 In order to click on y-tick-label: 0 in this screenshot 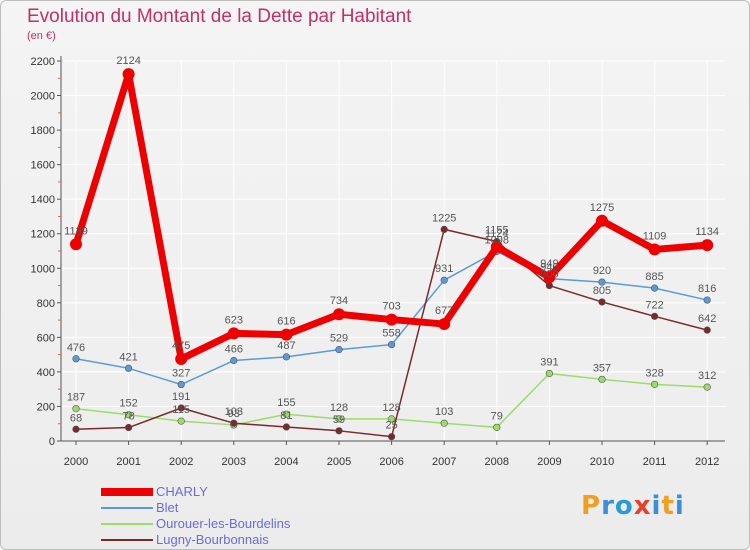, I will do `click(52, 442)`.